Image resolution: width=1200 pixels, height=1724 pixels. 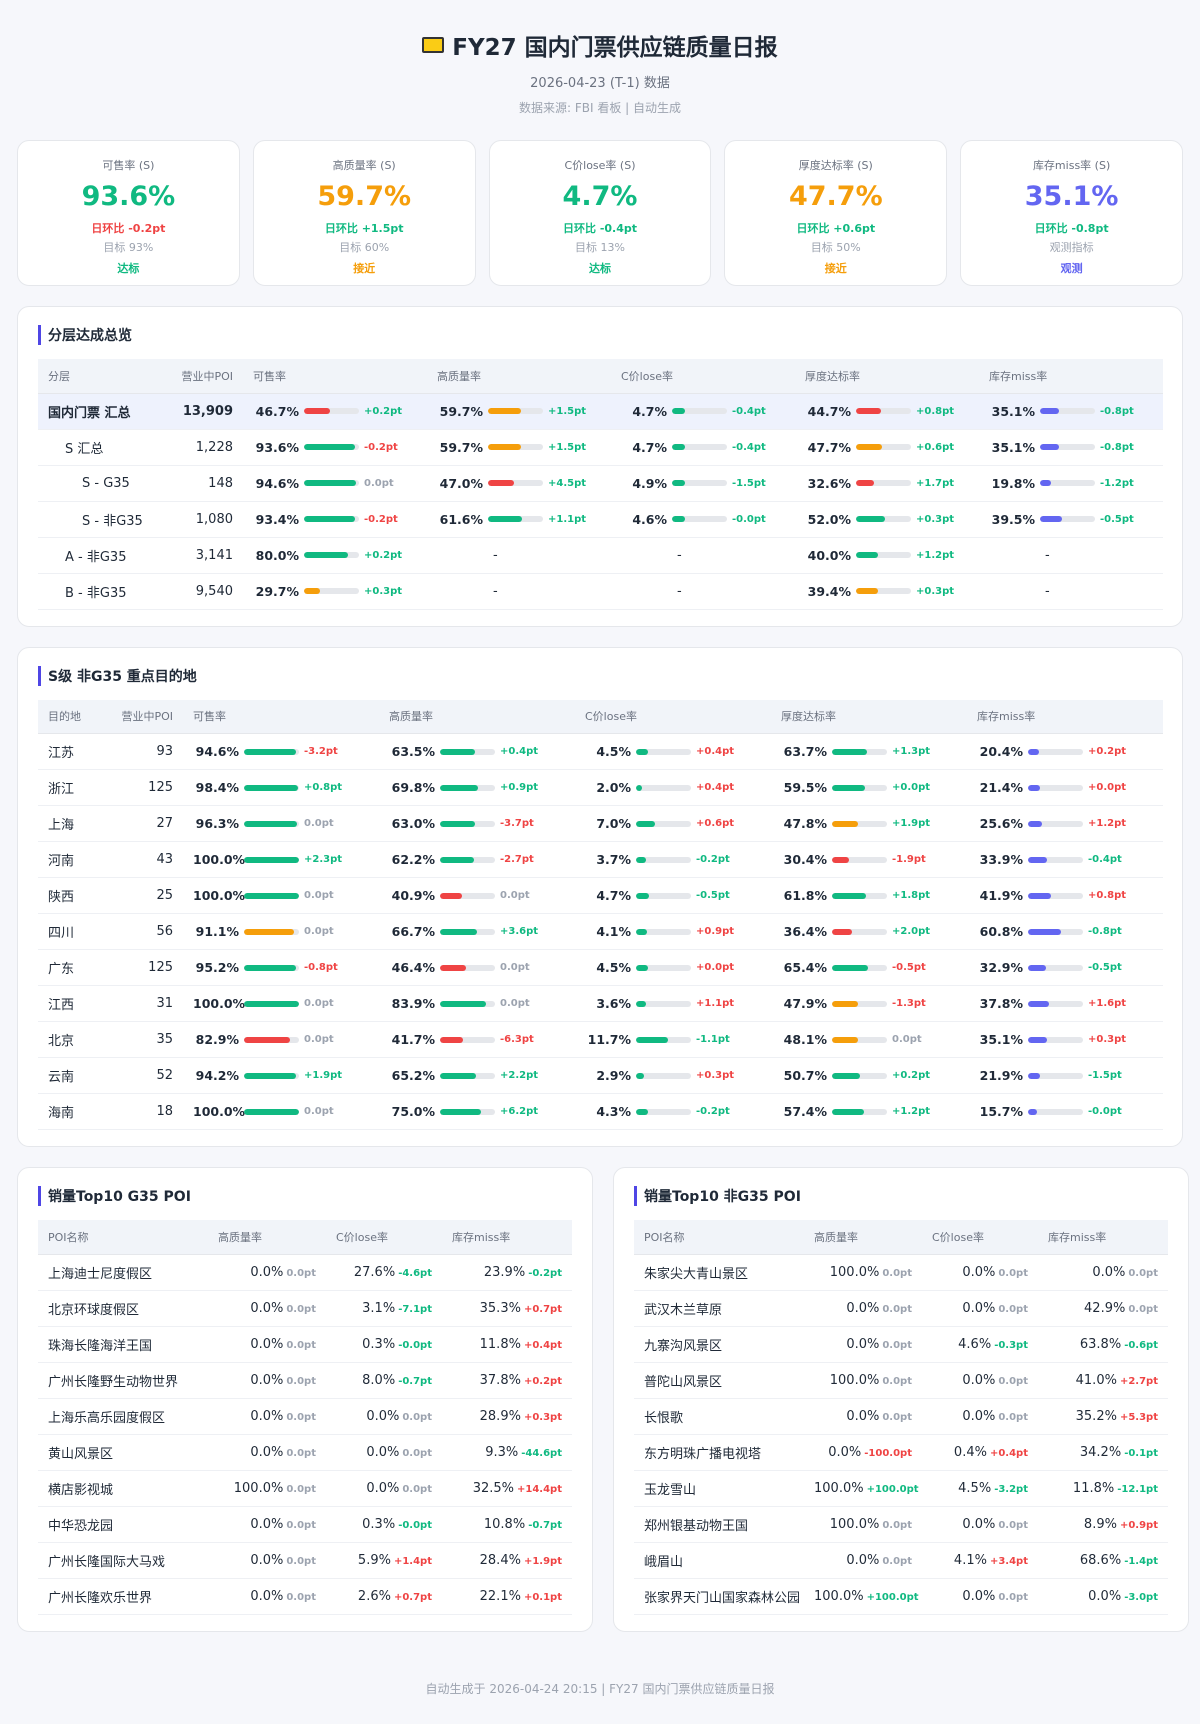 What do you see at coordinates (70, 1003) in the screenshot?
I see `row-name: 江西` at bounding box center [70, 1003].